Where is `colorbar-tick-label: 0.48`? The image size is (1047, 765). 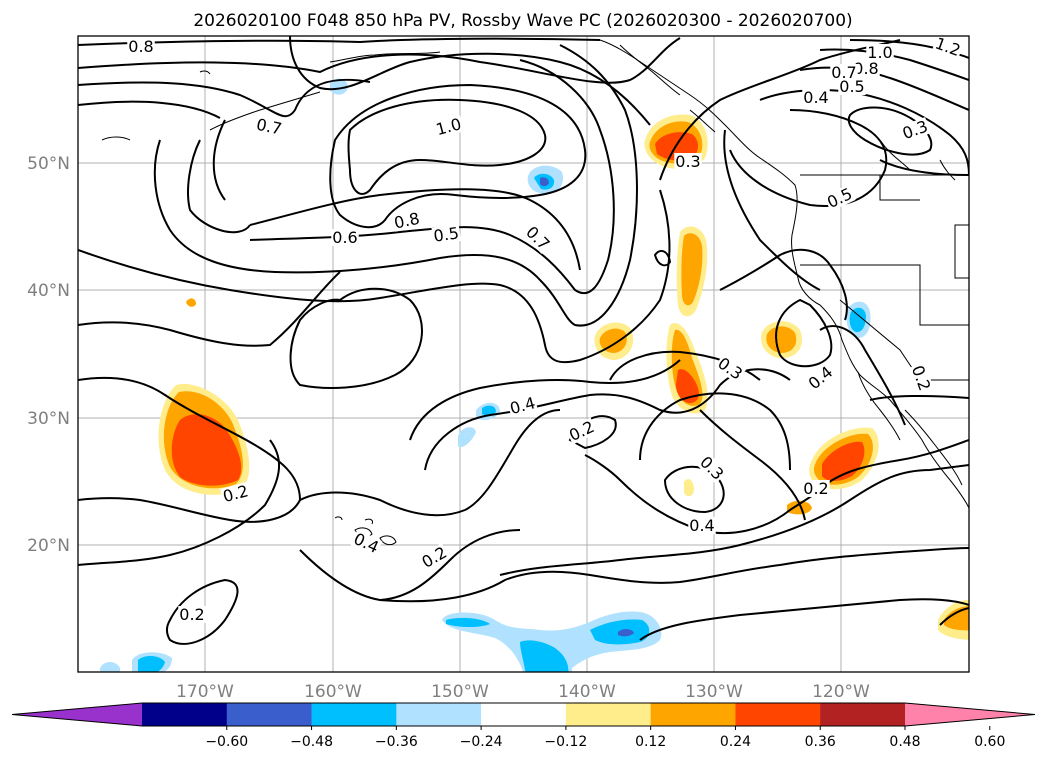 colorbar-tick-label: 0.48 is located at coordinates (904, 742).